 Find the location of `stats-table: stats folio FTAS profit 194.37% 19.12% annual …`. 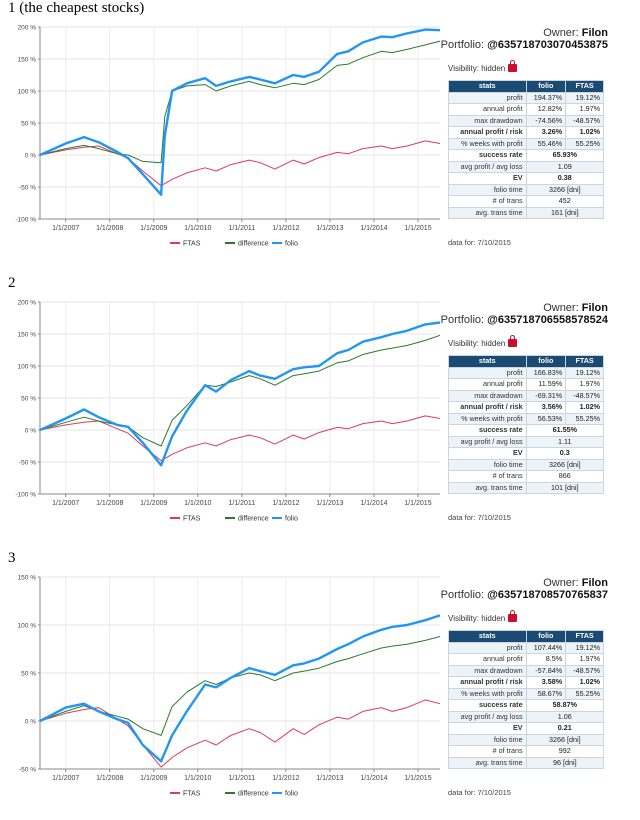

stats-table: stats folio FTAS profit 194.37% 19.12% annual … is located at coordinates (526, 149).